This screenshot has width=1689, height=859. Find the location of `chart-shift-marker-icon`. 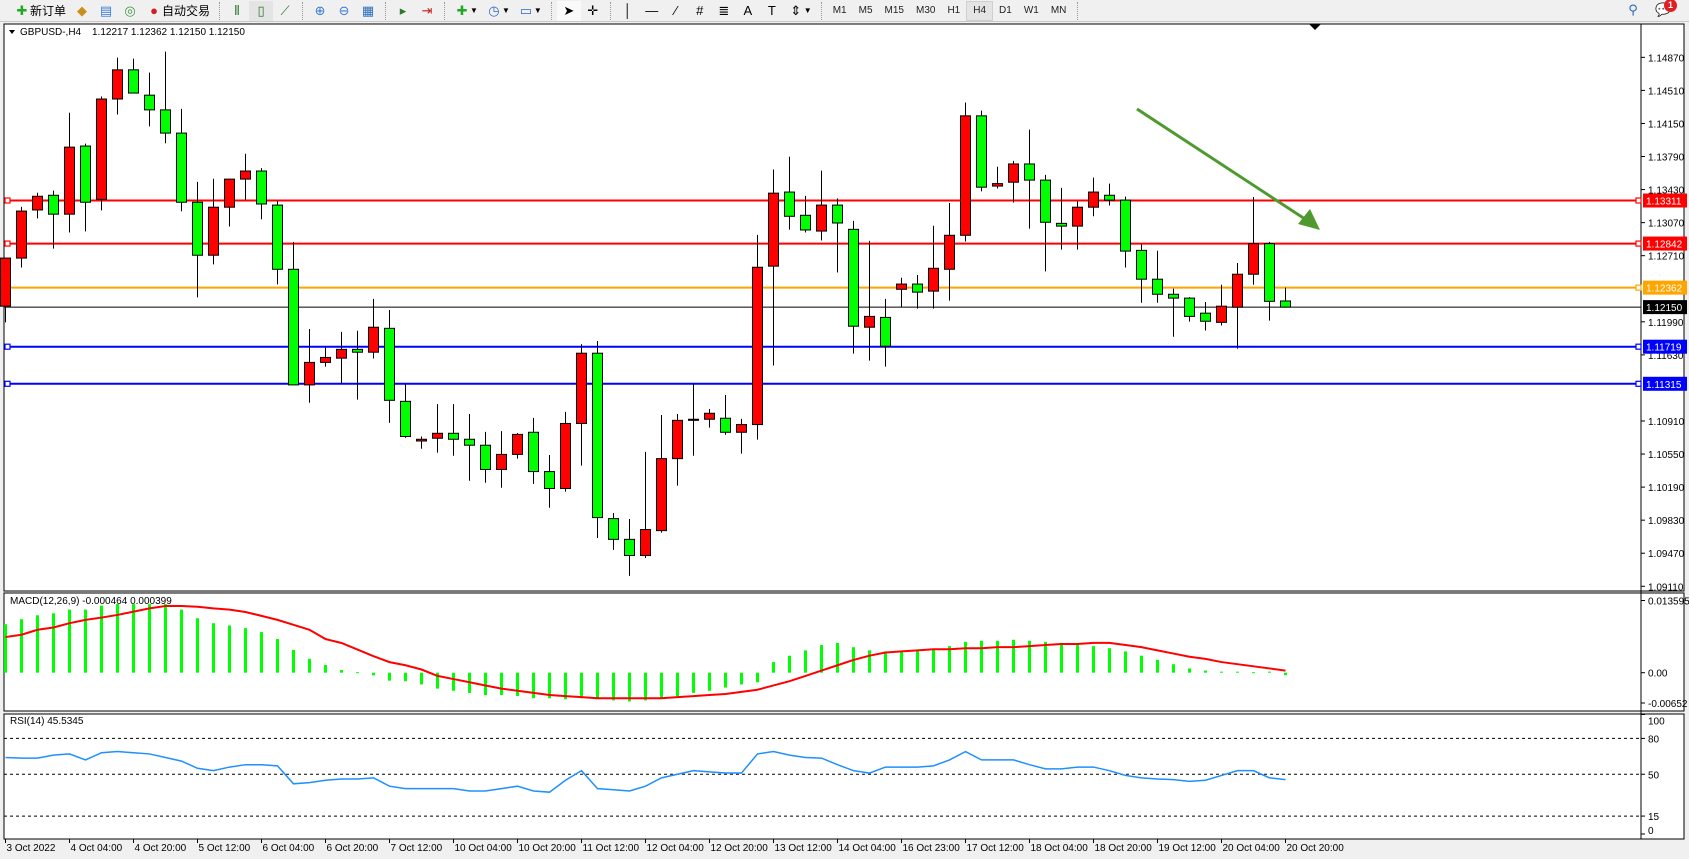

chart-shift-marker-icon is located at coordinates (1315, 27).